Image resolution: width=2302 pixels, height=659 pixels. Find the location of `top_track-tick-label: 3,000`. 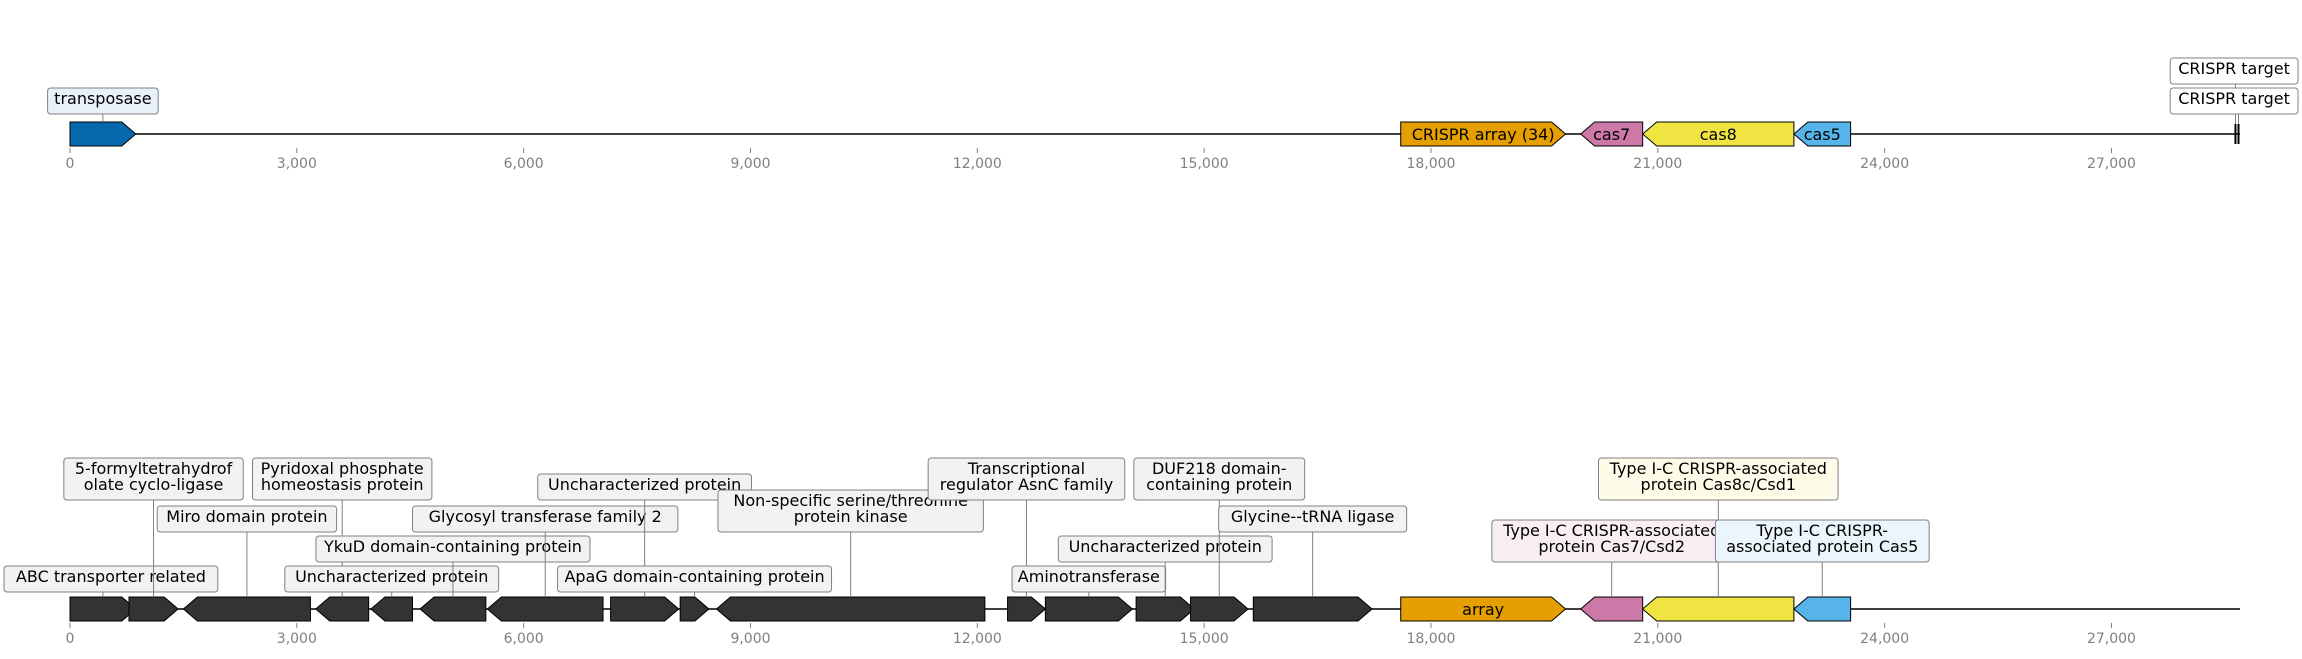

top_track-tick-label: 3,000 is located at coordinates (297, 164).